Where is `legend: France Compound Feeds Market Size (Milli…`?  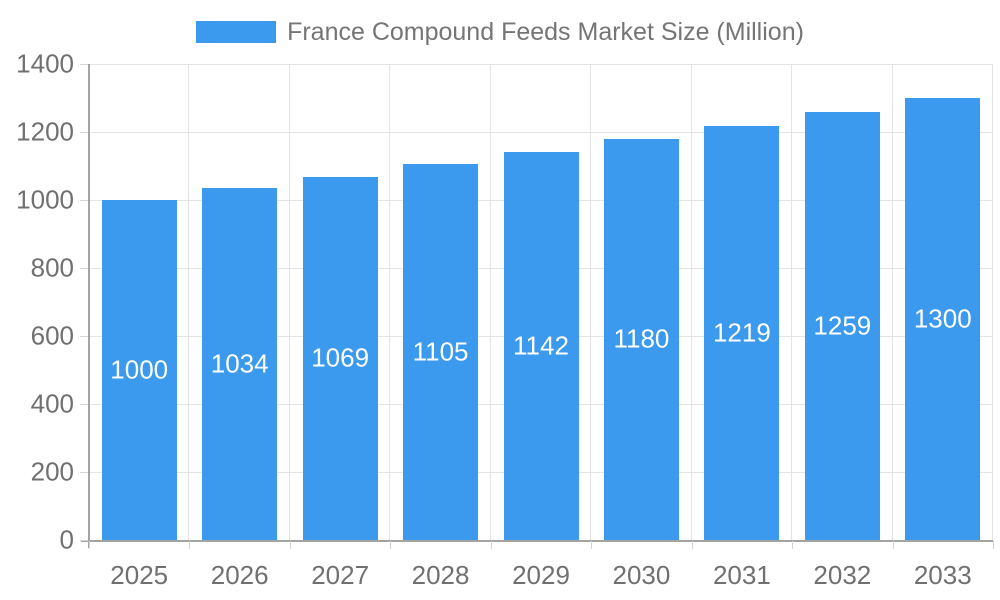 legend: France Compound Feeds Market Size (Milli… is located at coordinates (500, 32).